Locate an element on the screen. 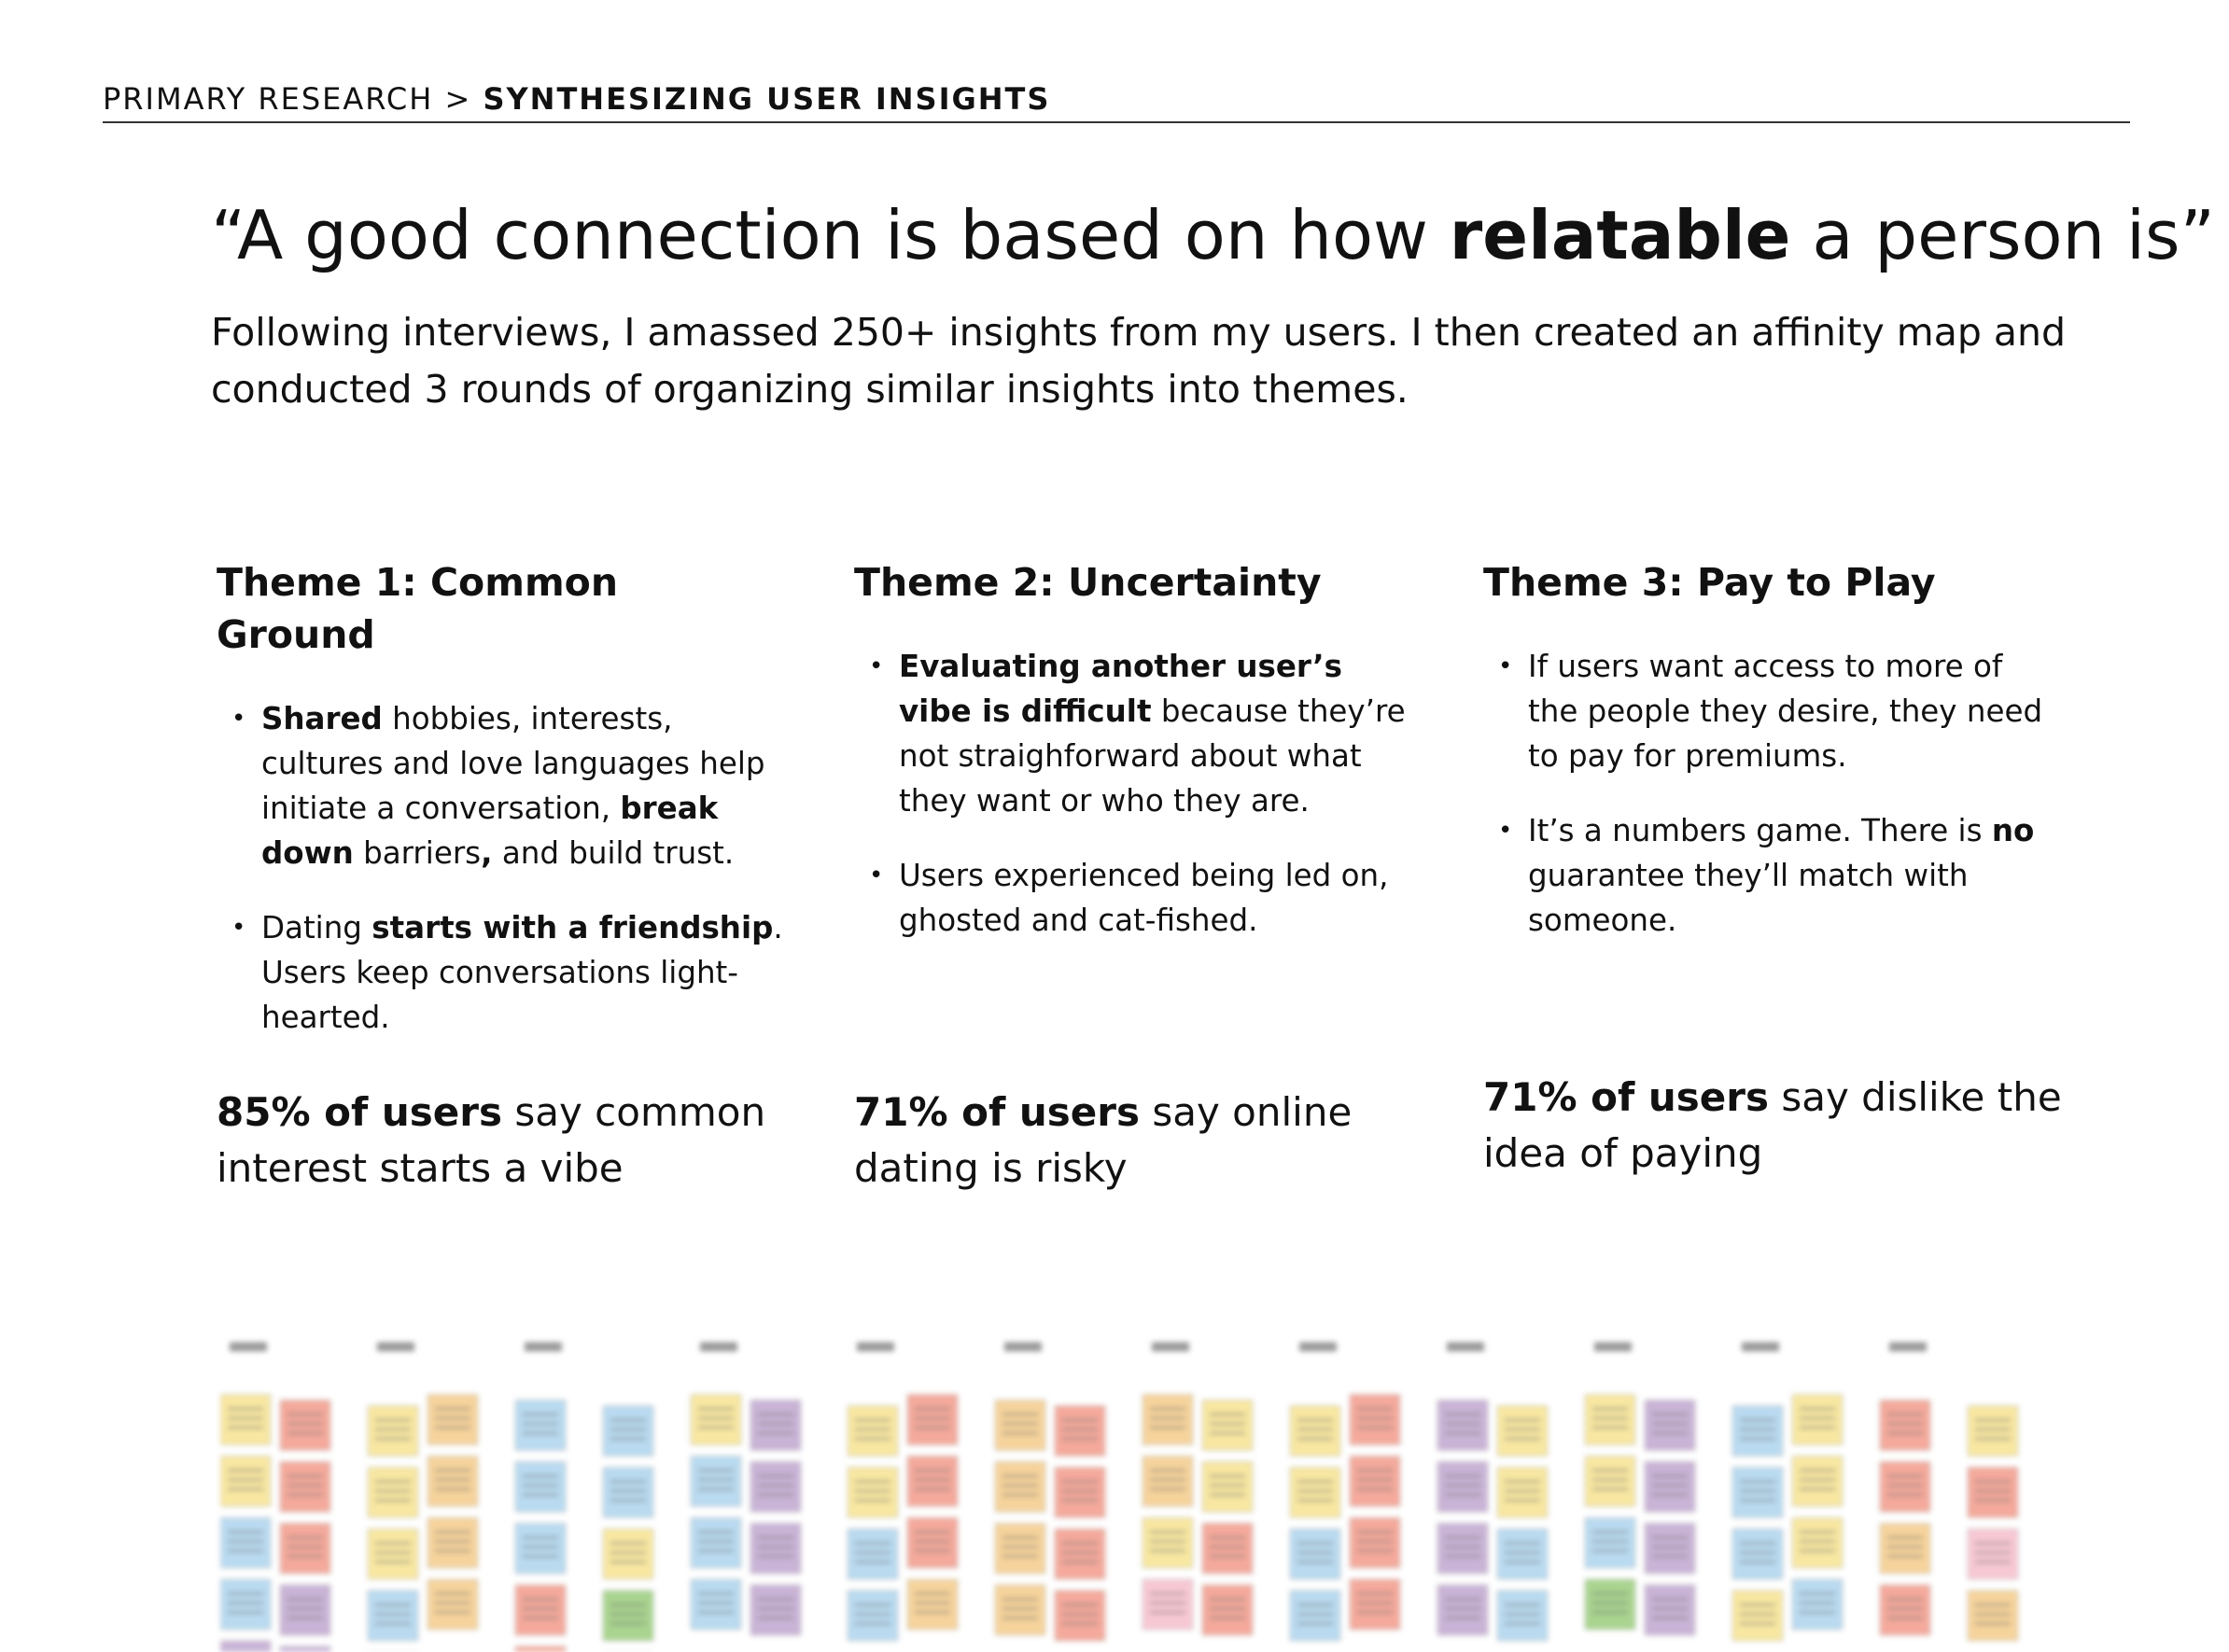 The width and height of the screenshot is (2229, 1652). theme-title: Theme 1: Common Ground is located at coordinates (418, 608).